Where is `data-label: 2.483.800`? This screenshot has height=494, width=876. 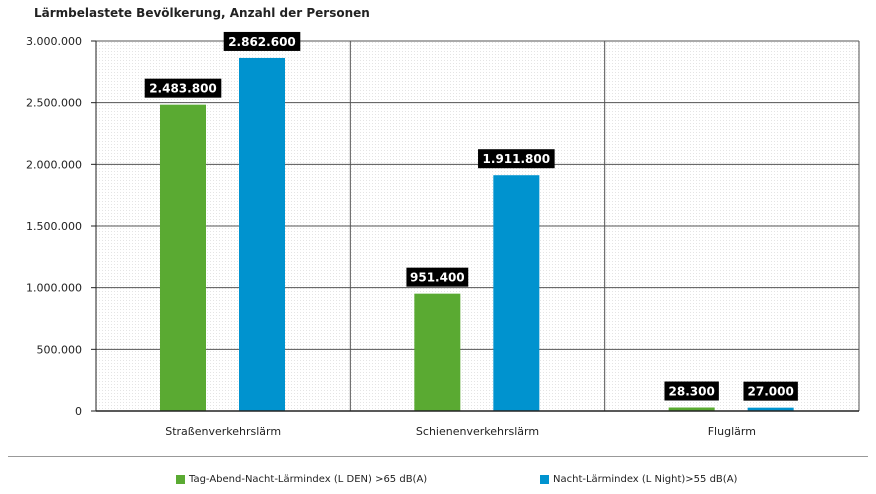
data-label: 2.483.800 is located at coordinates (183, 89).